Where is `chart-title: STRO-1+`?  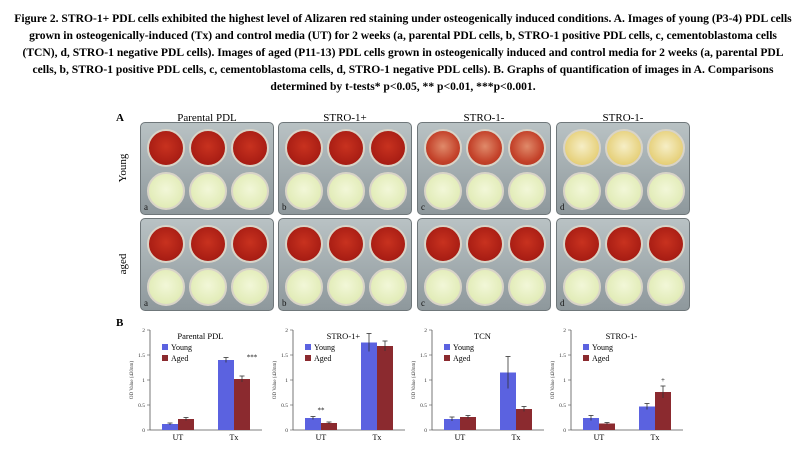
chart-title: STRO-1+ is located at coordinates (344, 336).